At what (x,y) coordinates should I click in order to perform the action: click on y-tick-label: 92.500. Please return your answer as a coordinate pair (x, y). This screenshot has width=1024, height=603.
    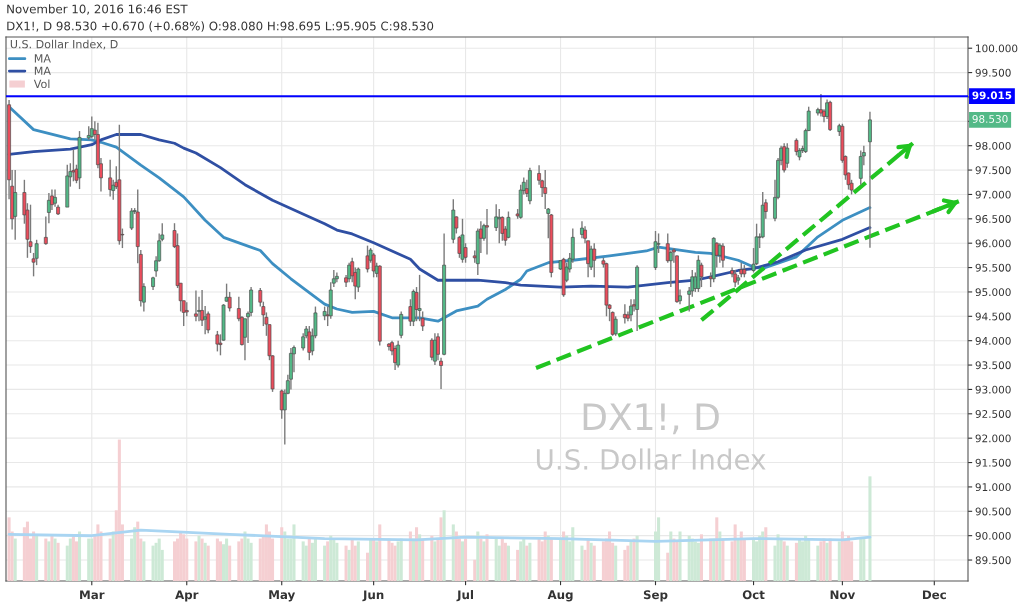
    Looking at the image, I should click on (993, 414).